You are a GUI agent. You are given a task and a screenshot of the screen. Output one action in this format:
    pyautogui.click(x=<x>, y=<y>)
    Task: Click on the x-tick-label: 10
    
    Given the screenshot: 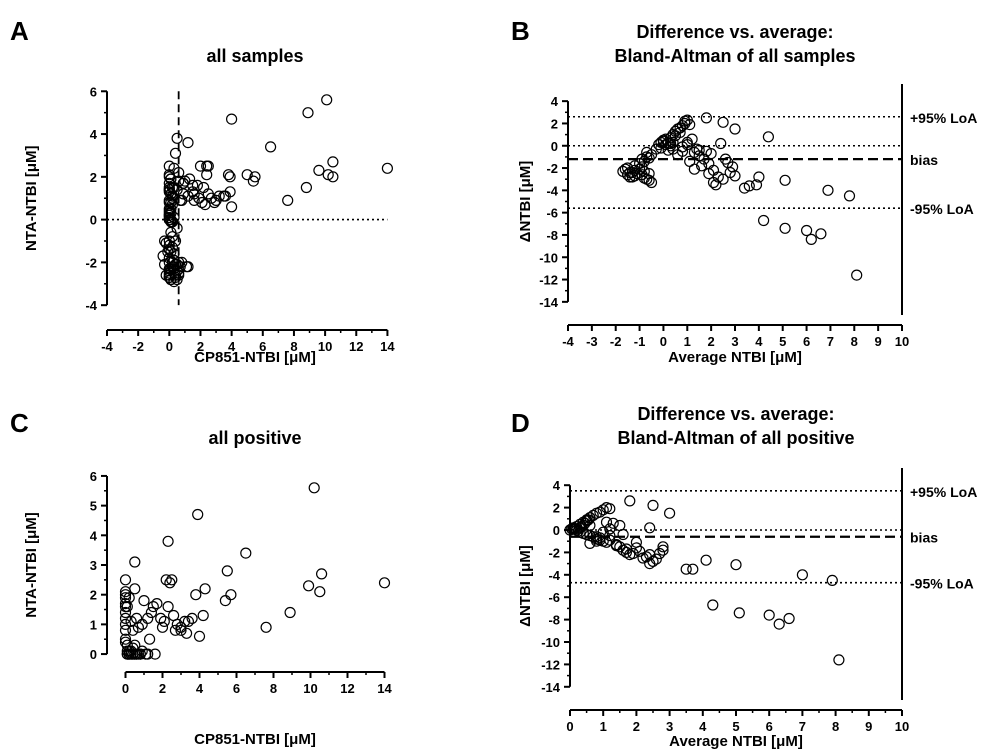 What is the action you would take?
    pyautogui.click(x=310, y=688)
    